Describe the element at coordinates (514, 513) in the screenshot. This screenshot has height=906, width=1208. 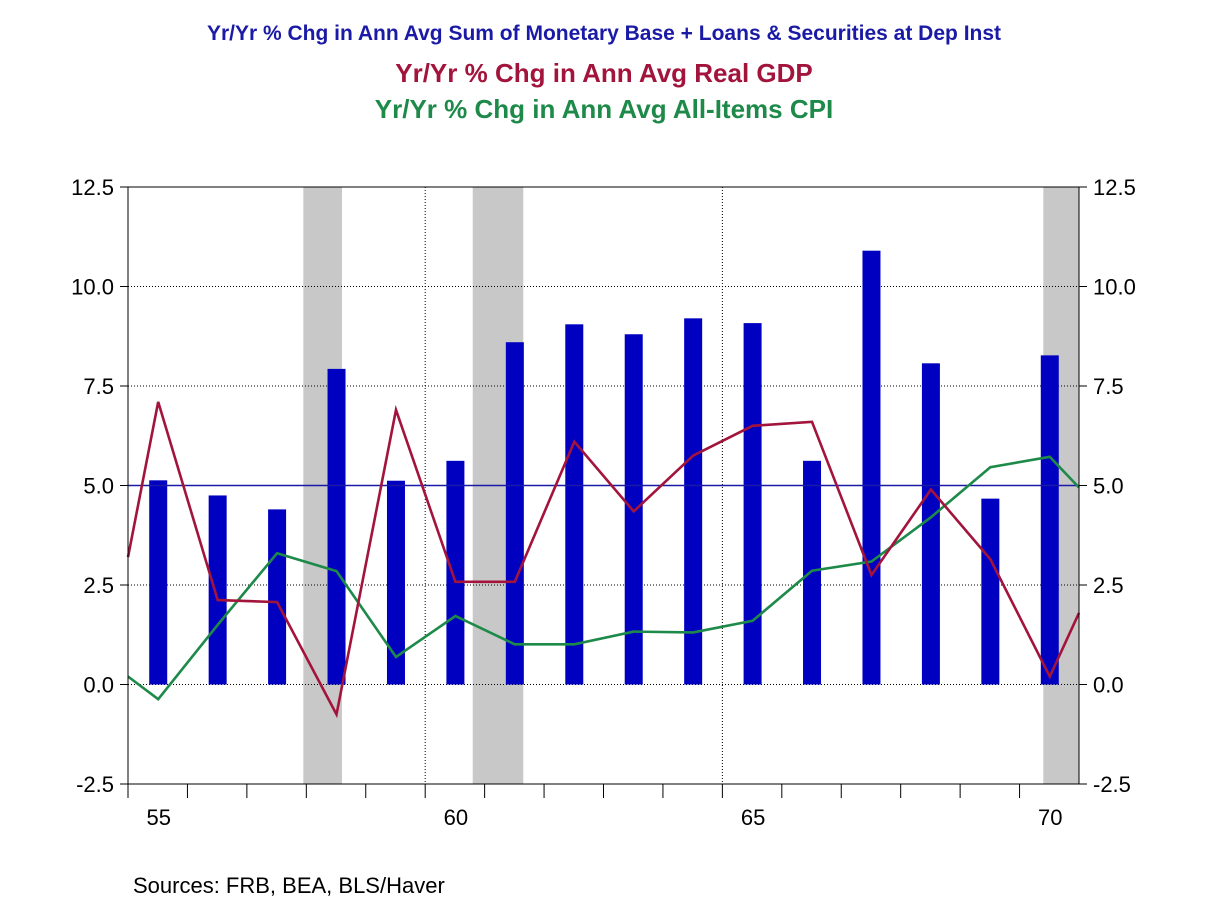
I see `bar-1961` at that location.